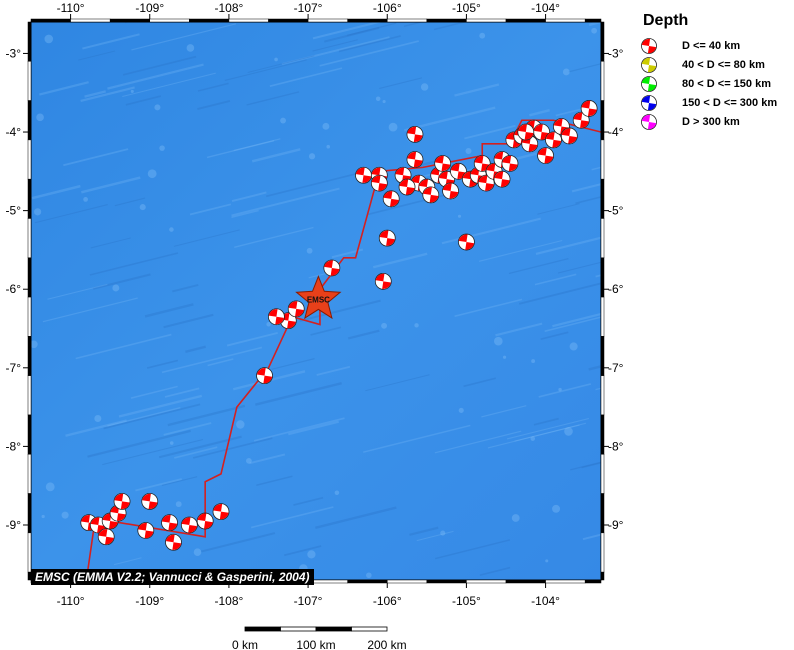 The width and height of the screenshot is (794, 650). I want to click on lon-tick-label-top: -108°, so click(229, 8).